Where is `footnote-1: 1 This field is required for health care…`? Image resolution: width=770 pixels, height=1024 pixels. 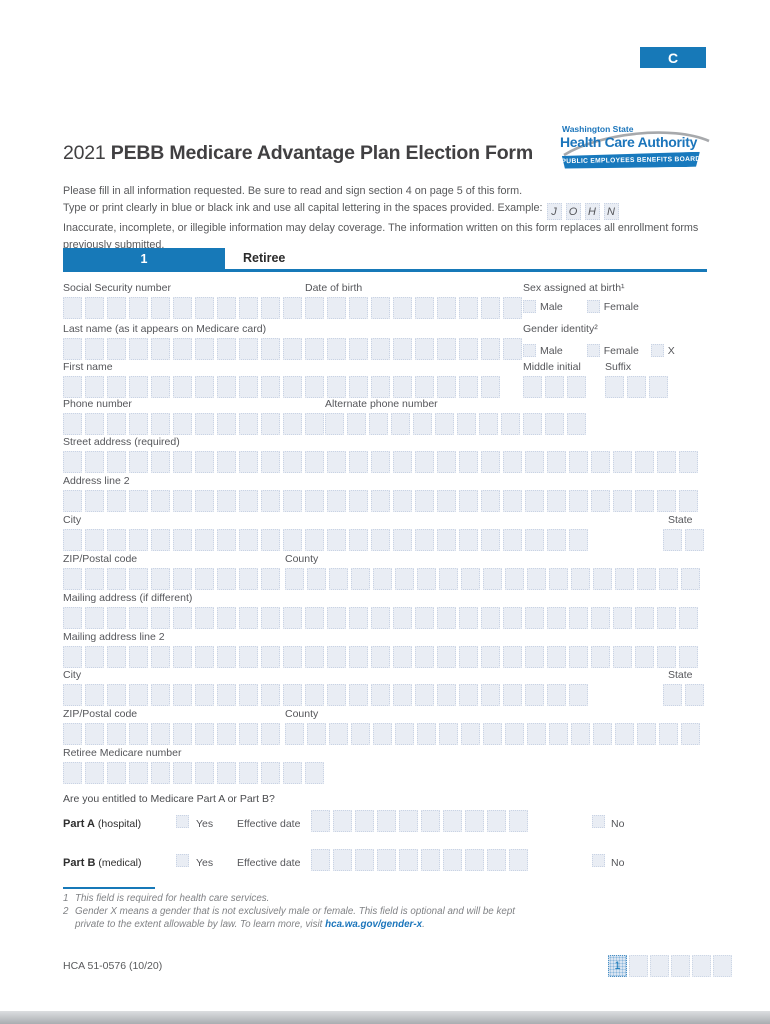
footnote-1: 1 This field is required for health care… is located at coordinates (304, 898).